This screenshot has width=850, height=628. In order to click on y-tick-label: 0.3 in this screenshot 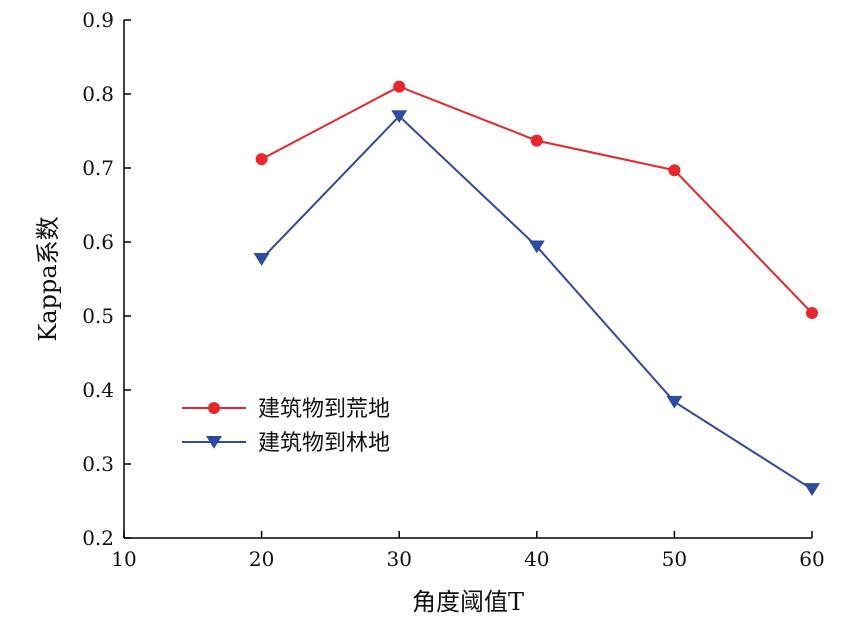, I will do `click(98, 464)`.